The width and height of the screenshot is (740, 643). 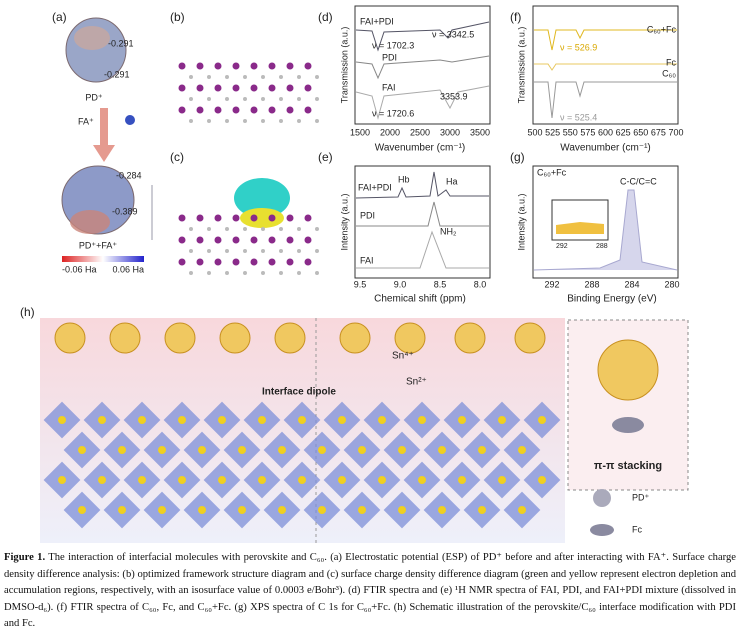 I want to click on annotation: ν = 526.9, so click(x=578, y=47).